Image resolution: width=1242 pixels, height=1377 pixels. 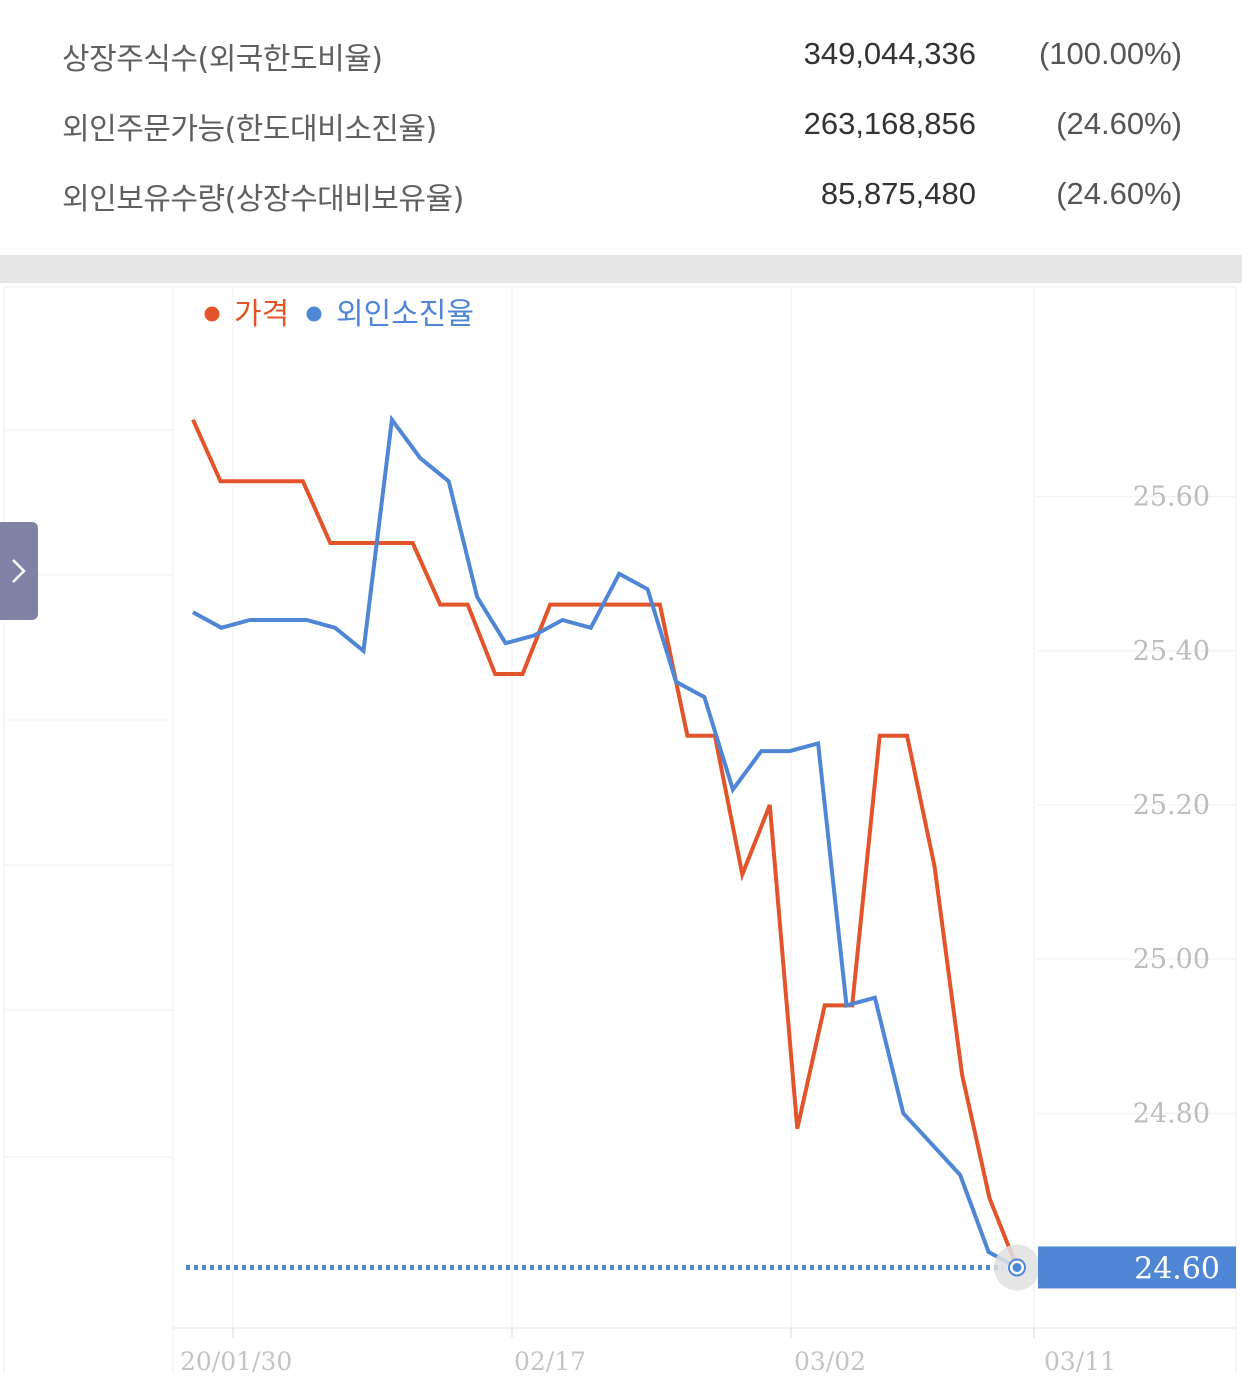 I want to click on panel-toggle-button, so click(x=19, y=571).